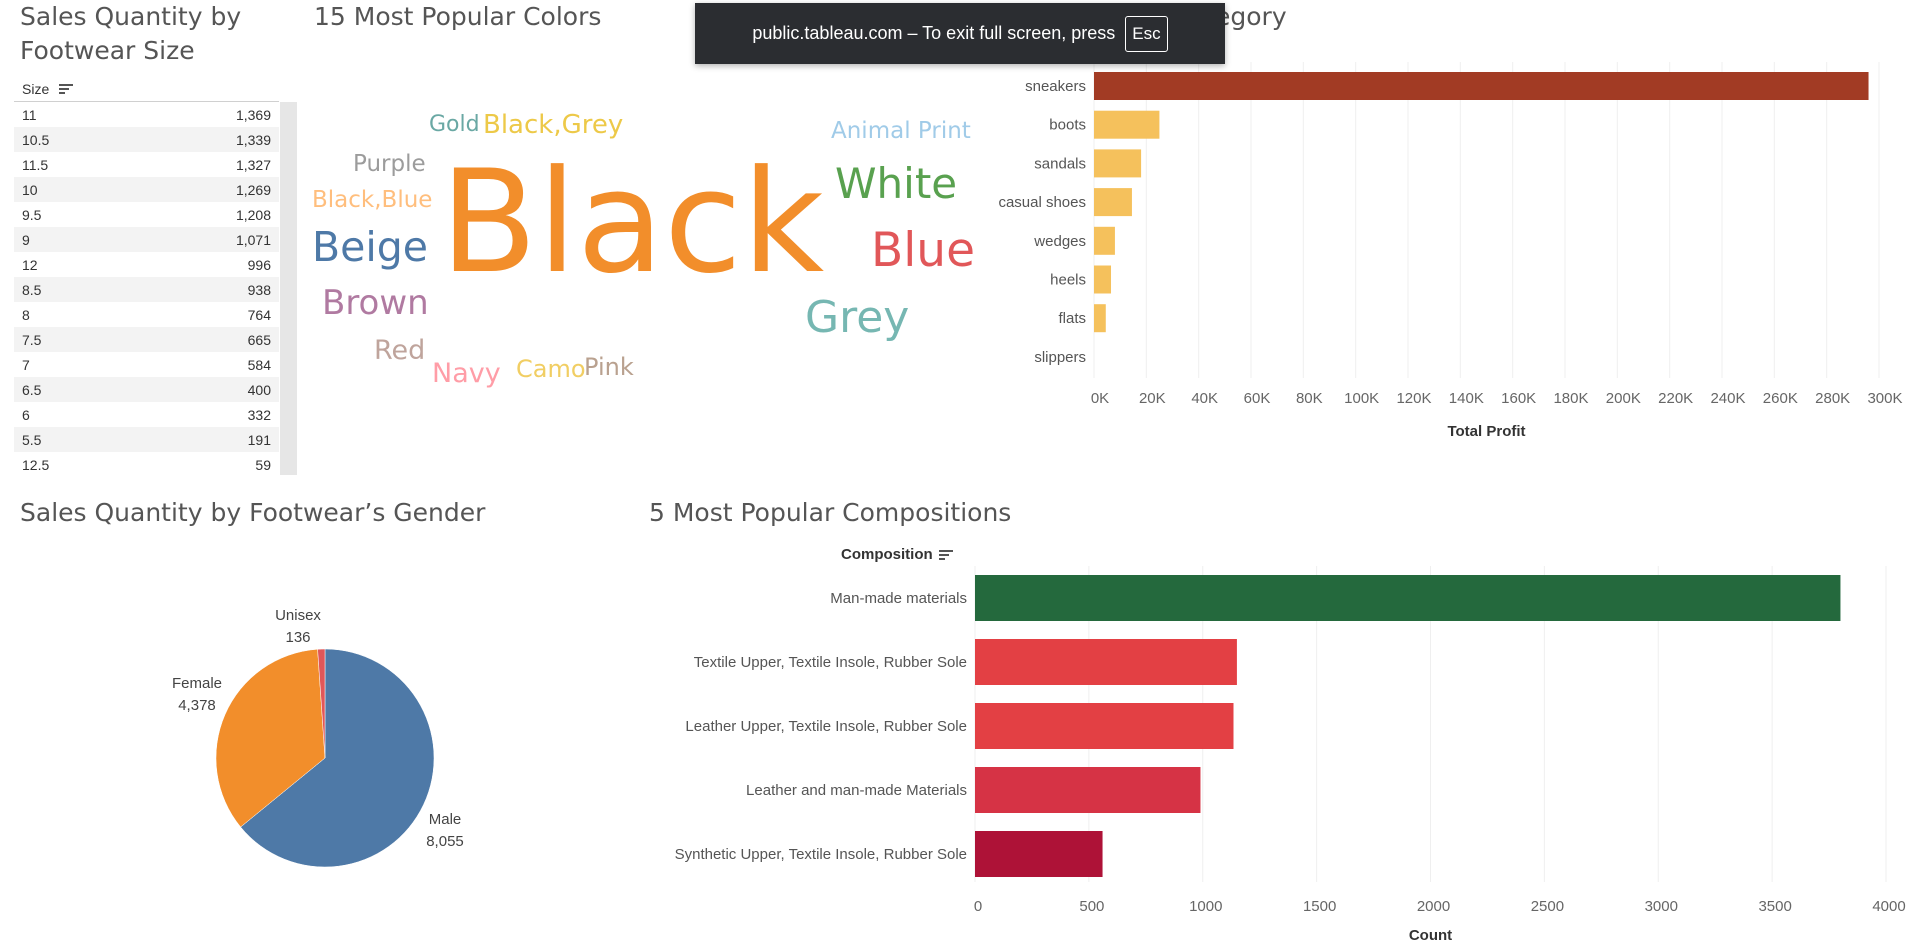 The width and height of the screenshot is (1910, 948). Describe the element at coordinates (146, 439) in the screenshot. I see `table-row: 5.5 191` at that location.